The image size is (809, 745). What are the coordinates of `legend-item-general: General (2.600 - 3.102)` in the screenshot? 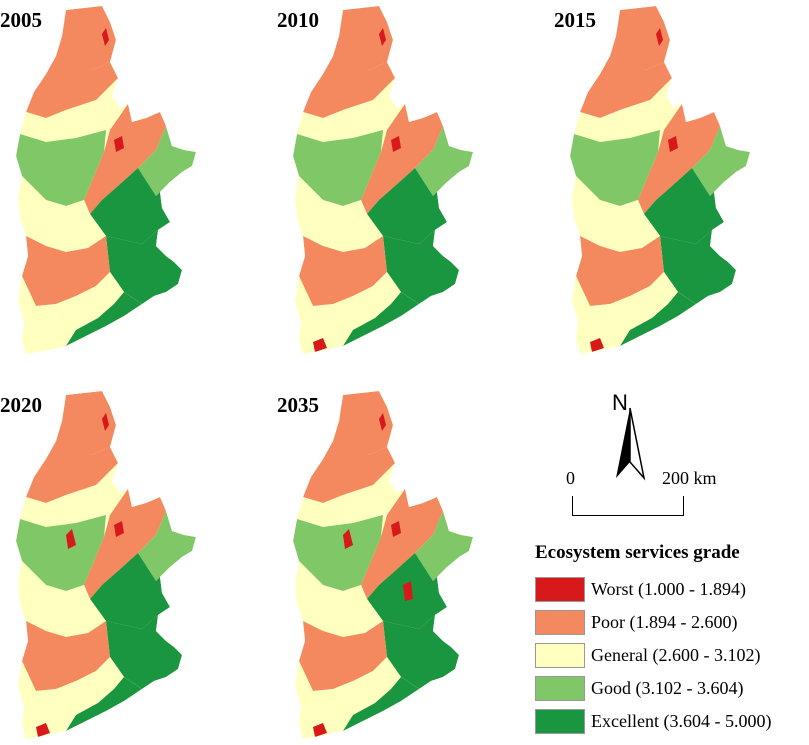 It's located at (671, 655).